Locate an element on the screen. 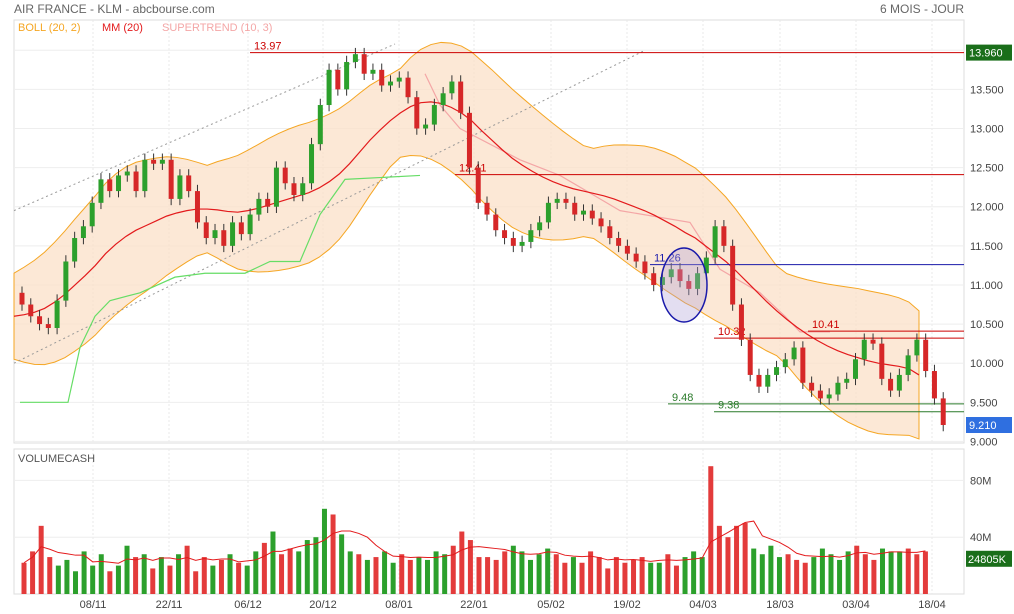 The width and height of the screenshot is (1014, 614). x-tick-label: 22/01 is located at coordinates (474, 605).